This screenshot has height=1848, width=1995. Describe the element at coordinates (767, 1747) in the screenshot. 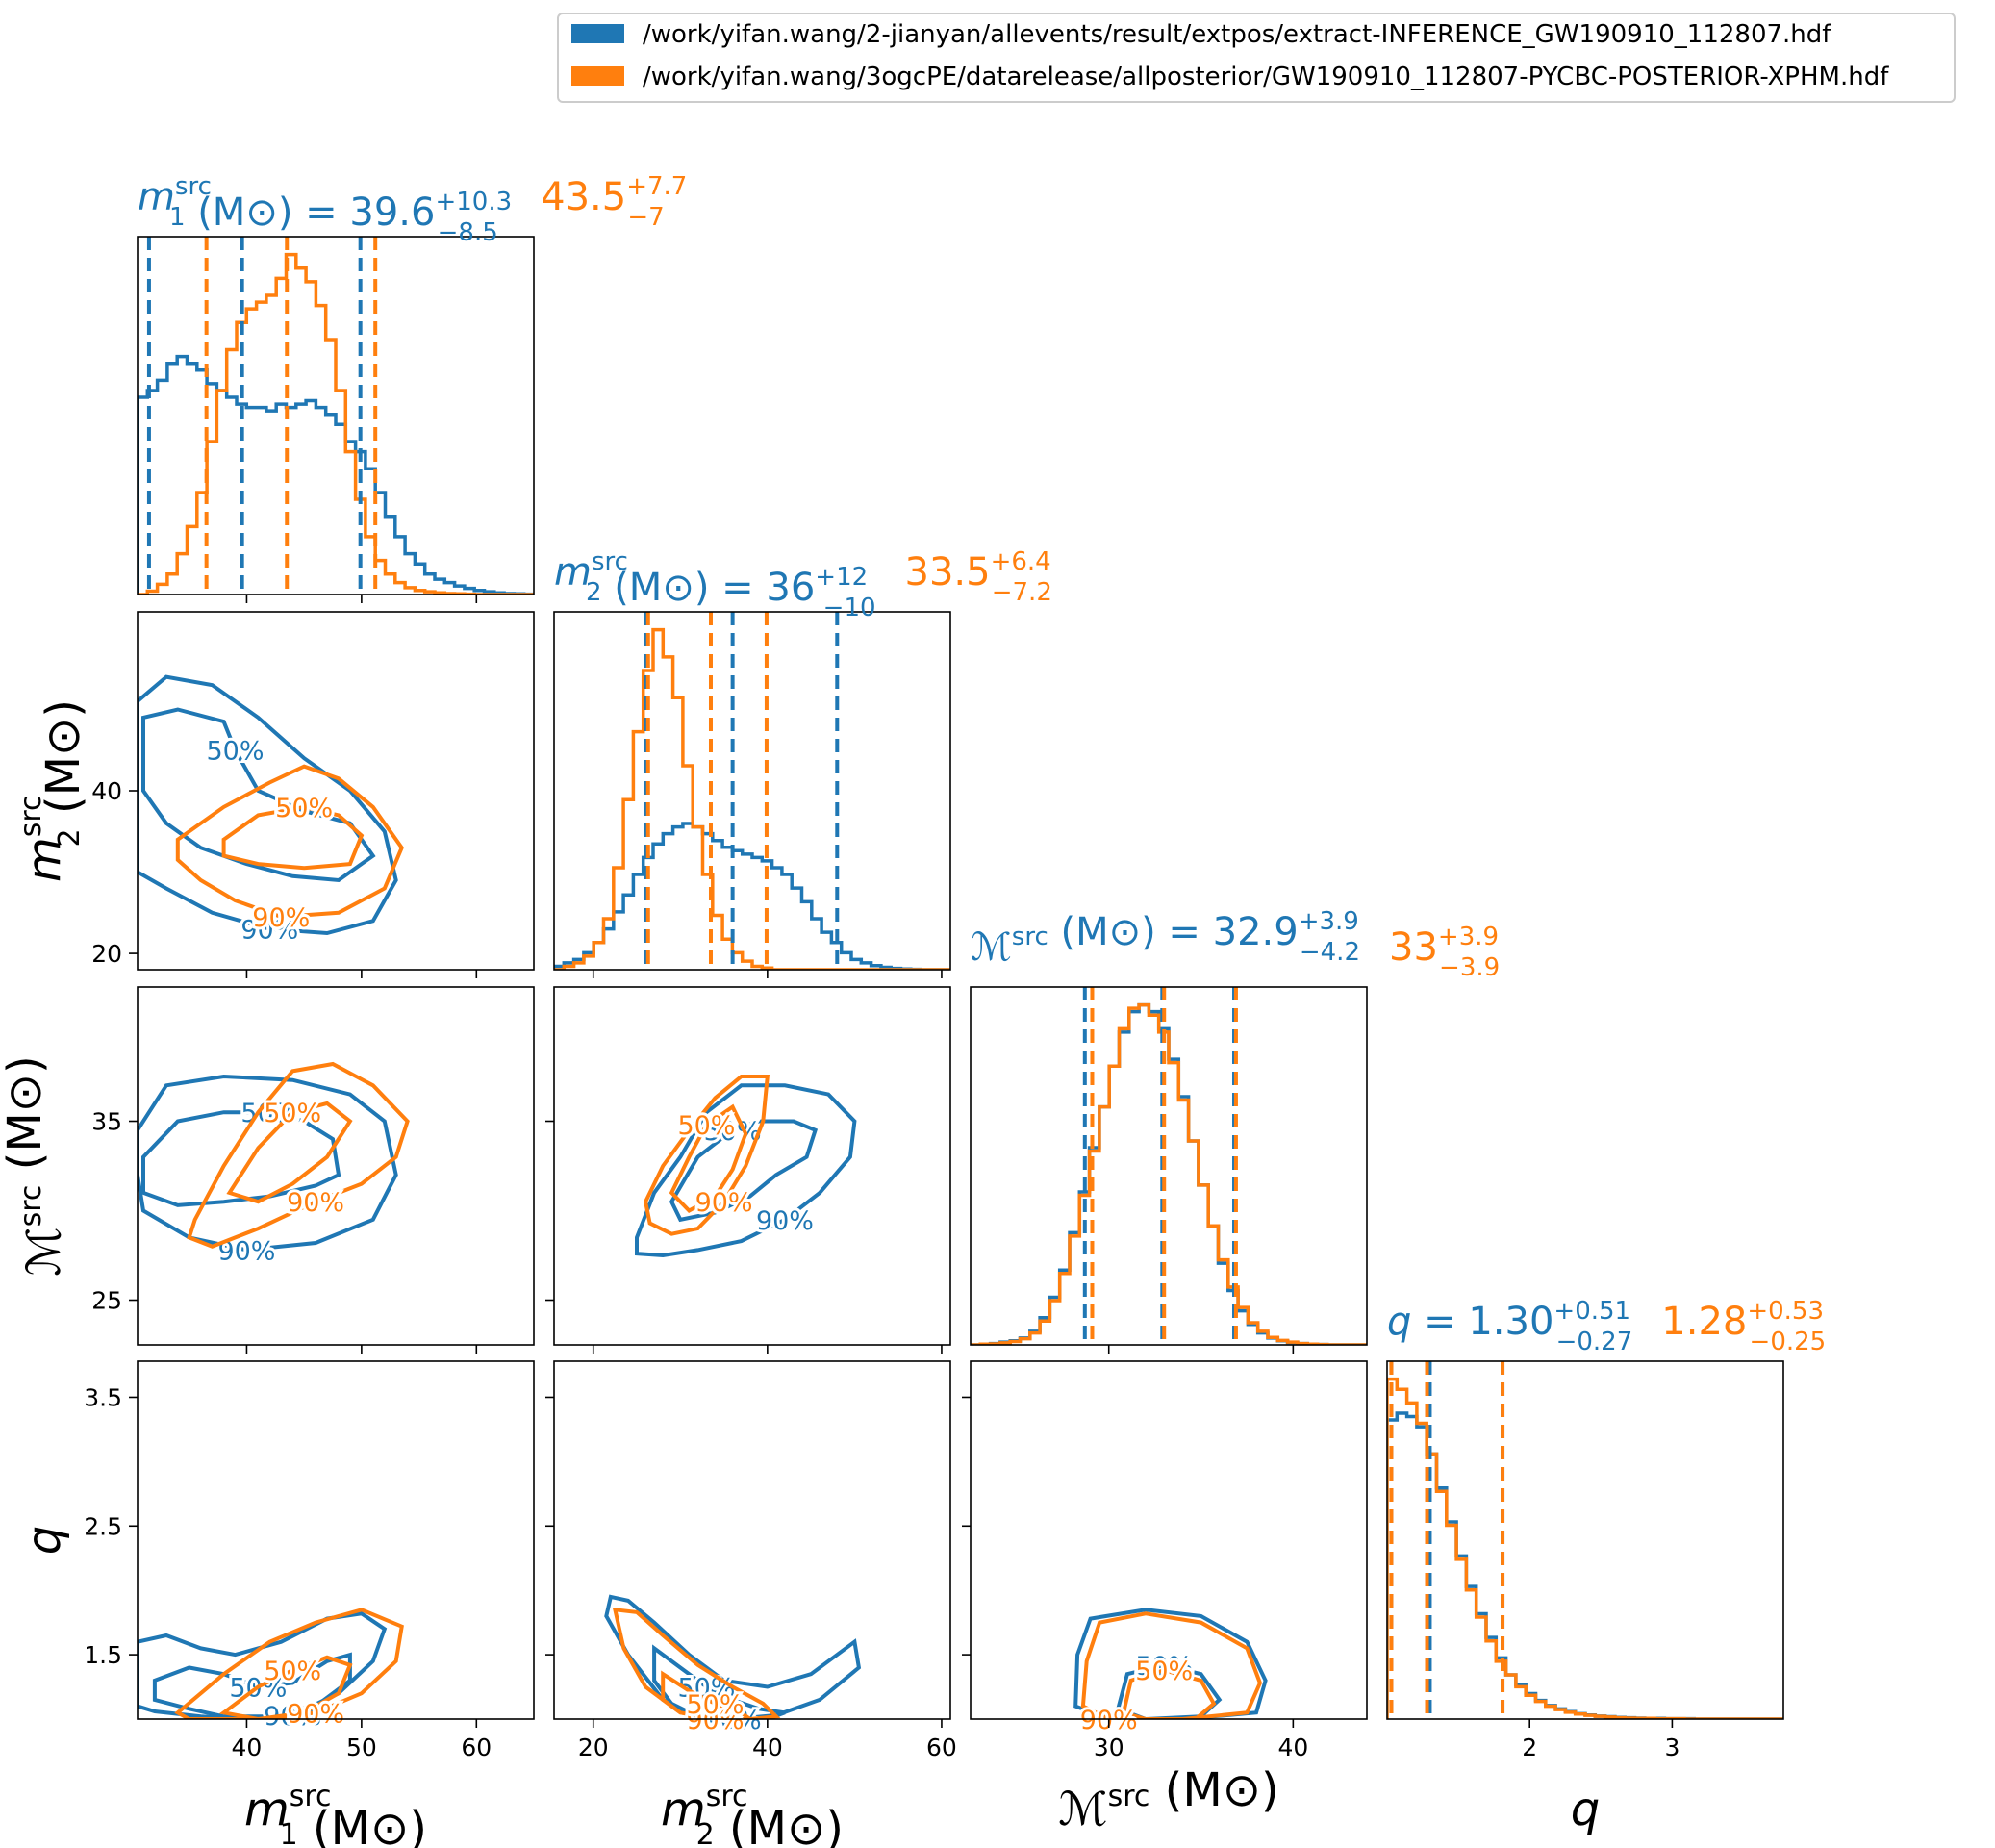

I see `xtick-label-m2-1: 40` at that location.